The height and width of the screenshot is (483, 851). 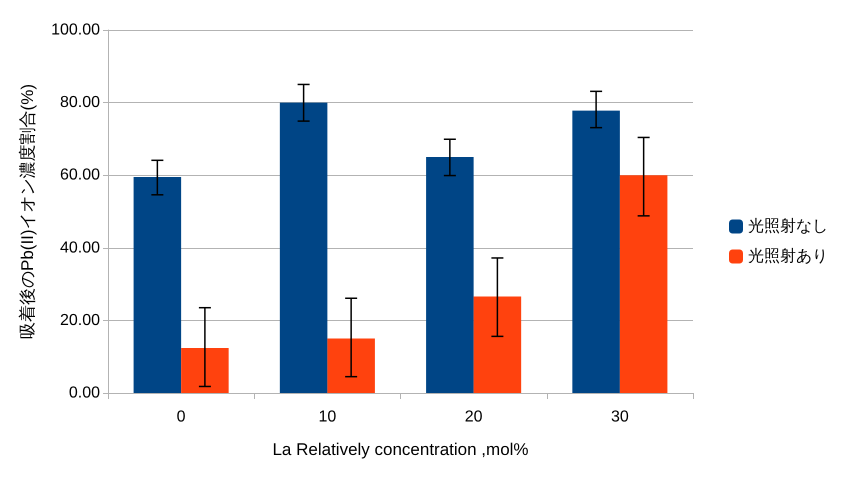 What do you see at coordinates (619, 417) in the screenshot?
I see `x-tick-label: 30` at bounding box center [619, 417].